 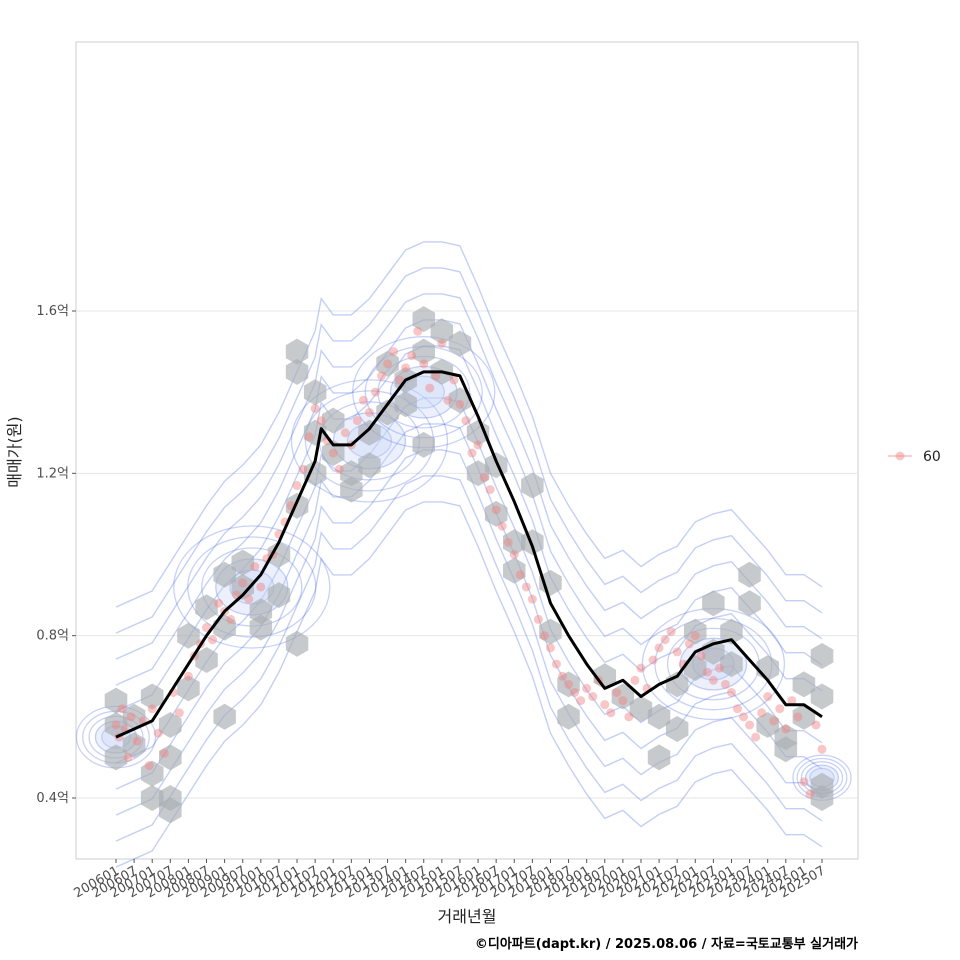 What do you see at coordinates (52, 798) in the screenshot?
I see `y-tick-label: 0.4억` at bounding box center [52, 798].